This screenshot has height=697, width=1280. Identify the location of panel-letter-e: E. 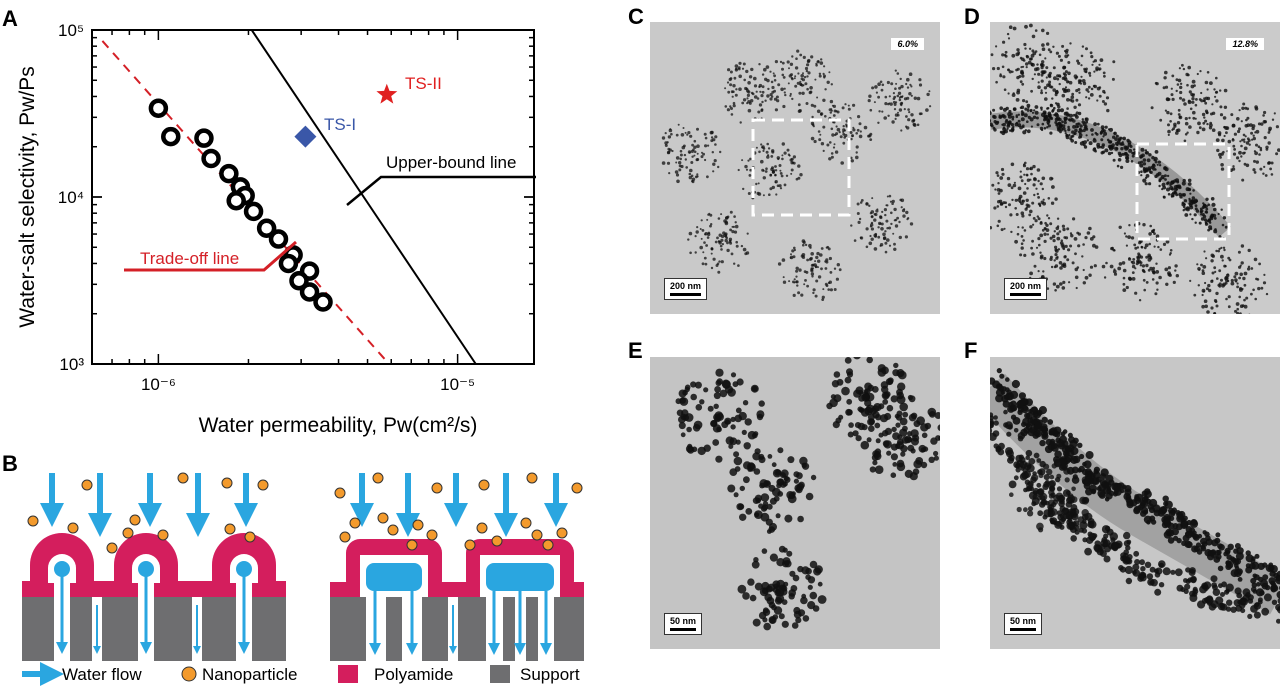
(635, 350).